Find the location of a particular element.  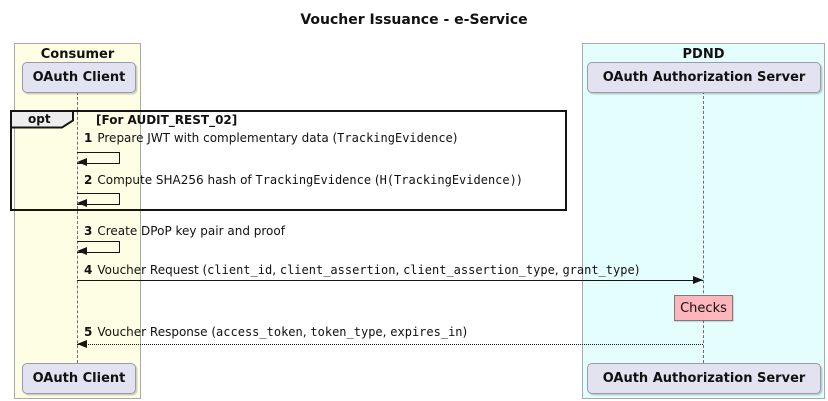

message-5-arrowhead-icon is located at coordinates (82, 344).